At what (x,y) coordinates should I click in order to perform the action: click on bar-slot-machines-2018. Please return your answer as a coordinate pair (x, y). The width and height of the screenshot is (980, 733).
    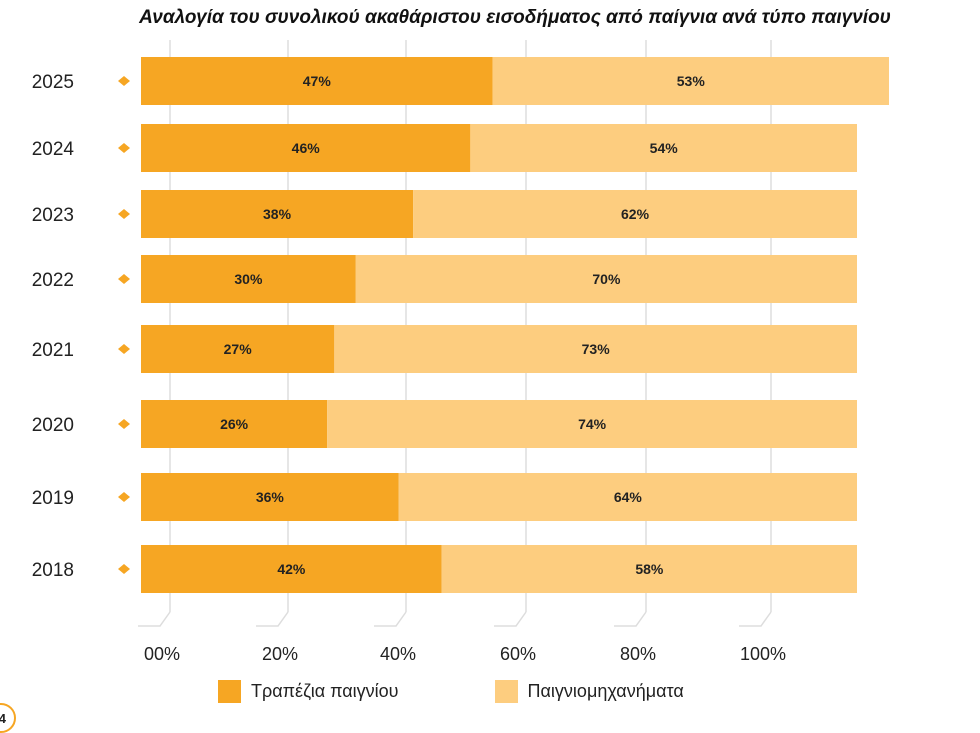
    Looking at the image, I should click on (649, 569).